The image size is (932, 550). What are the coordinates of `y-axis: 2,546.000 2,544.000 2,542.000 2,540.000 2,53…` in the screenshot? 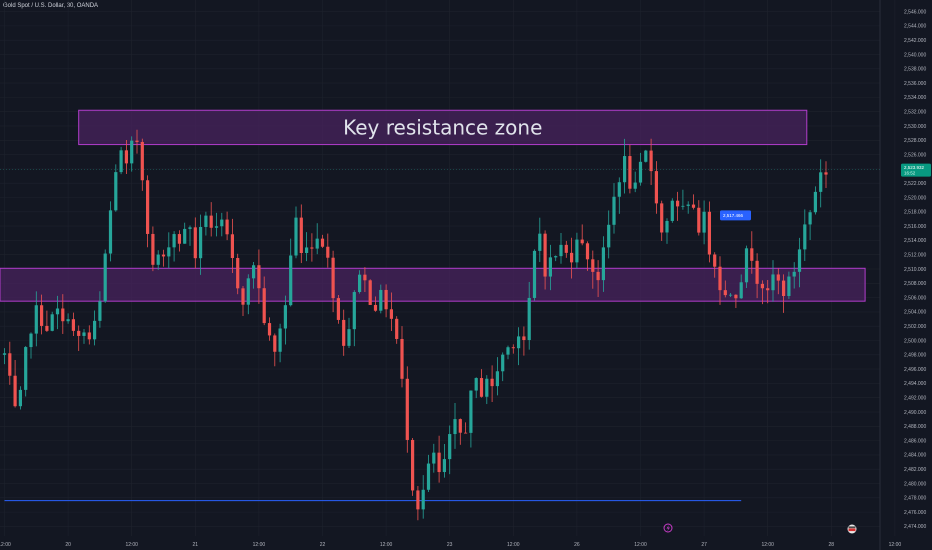 It's located at (915, 269).